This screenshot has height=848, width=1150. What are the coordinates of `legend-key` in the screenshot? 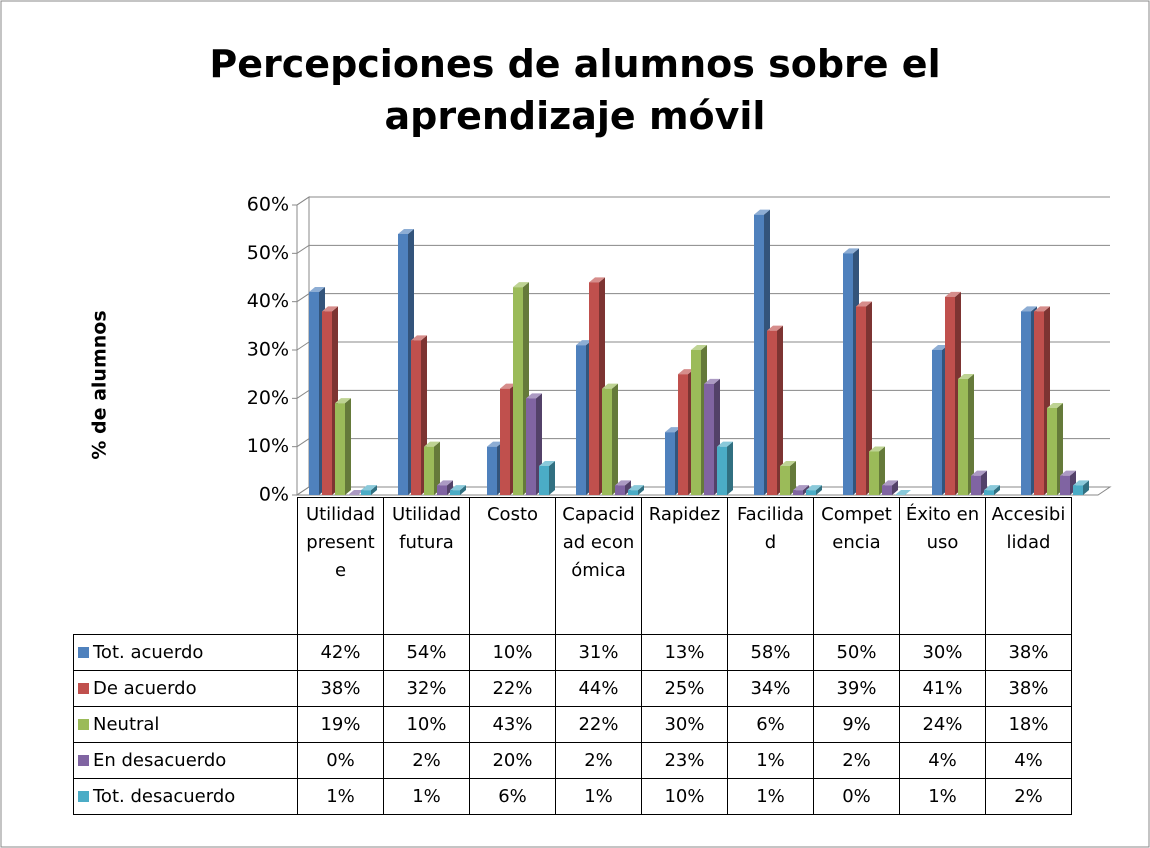 It's located at (83, 724).